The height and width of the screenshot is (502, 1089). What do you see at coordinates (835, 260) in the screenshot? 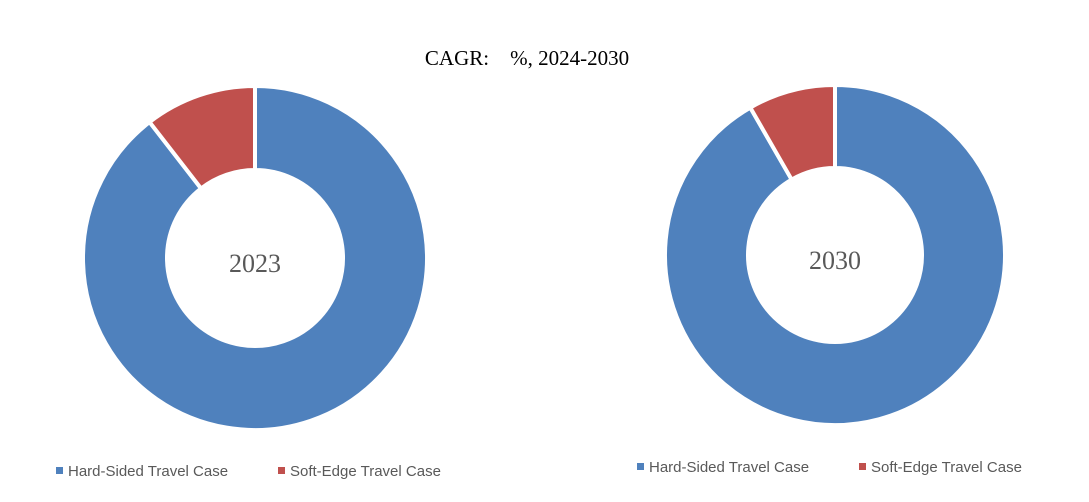
I see `center-label: 2030` at bounding box center [835, 260].